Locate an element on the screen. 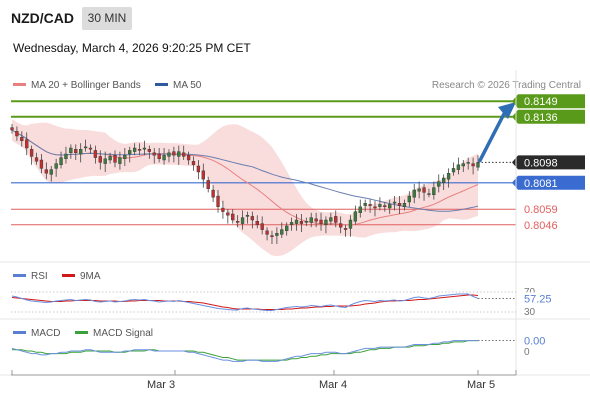 The image size is (590, 400). macd-line is located at coordinates (244, 351).